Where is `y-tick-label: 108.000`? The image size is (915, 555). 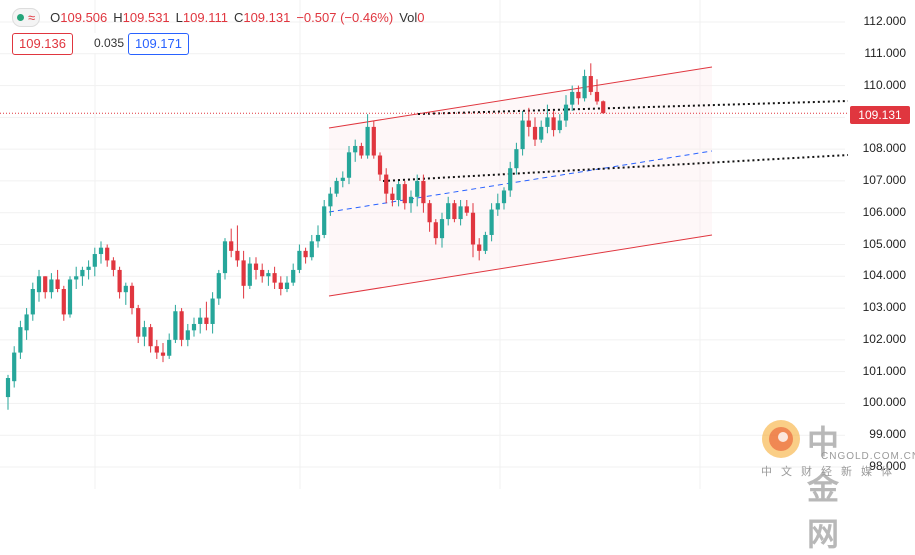
y-tick-label: 108.000 is located at coordinates (884, 148).